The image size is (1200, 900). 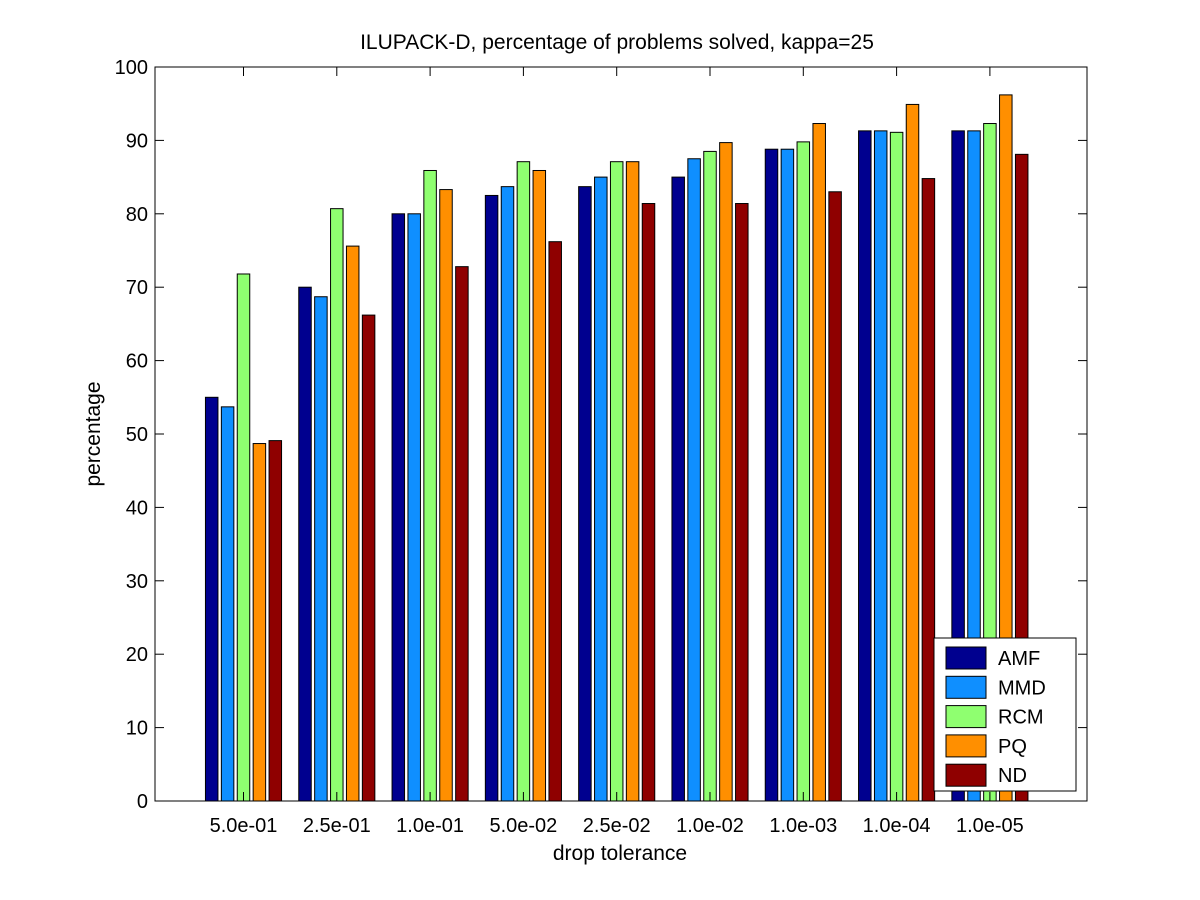 What do you see at coordinates (620, 853) in the screenshot?
I see `x-axis-title: drop tolerance` at bounding box center [620, 853].